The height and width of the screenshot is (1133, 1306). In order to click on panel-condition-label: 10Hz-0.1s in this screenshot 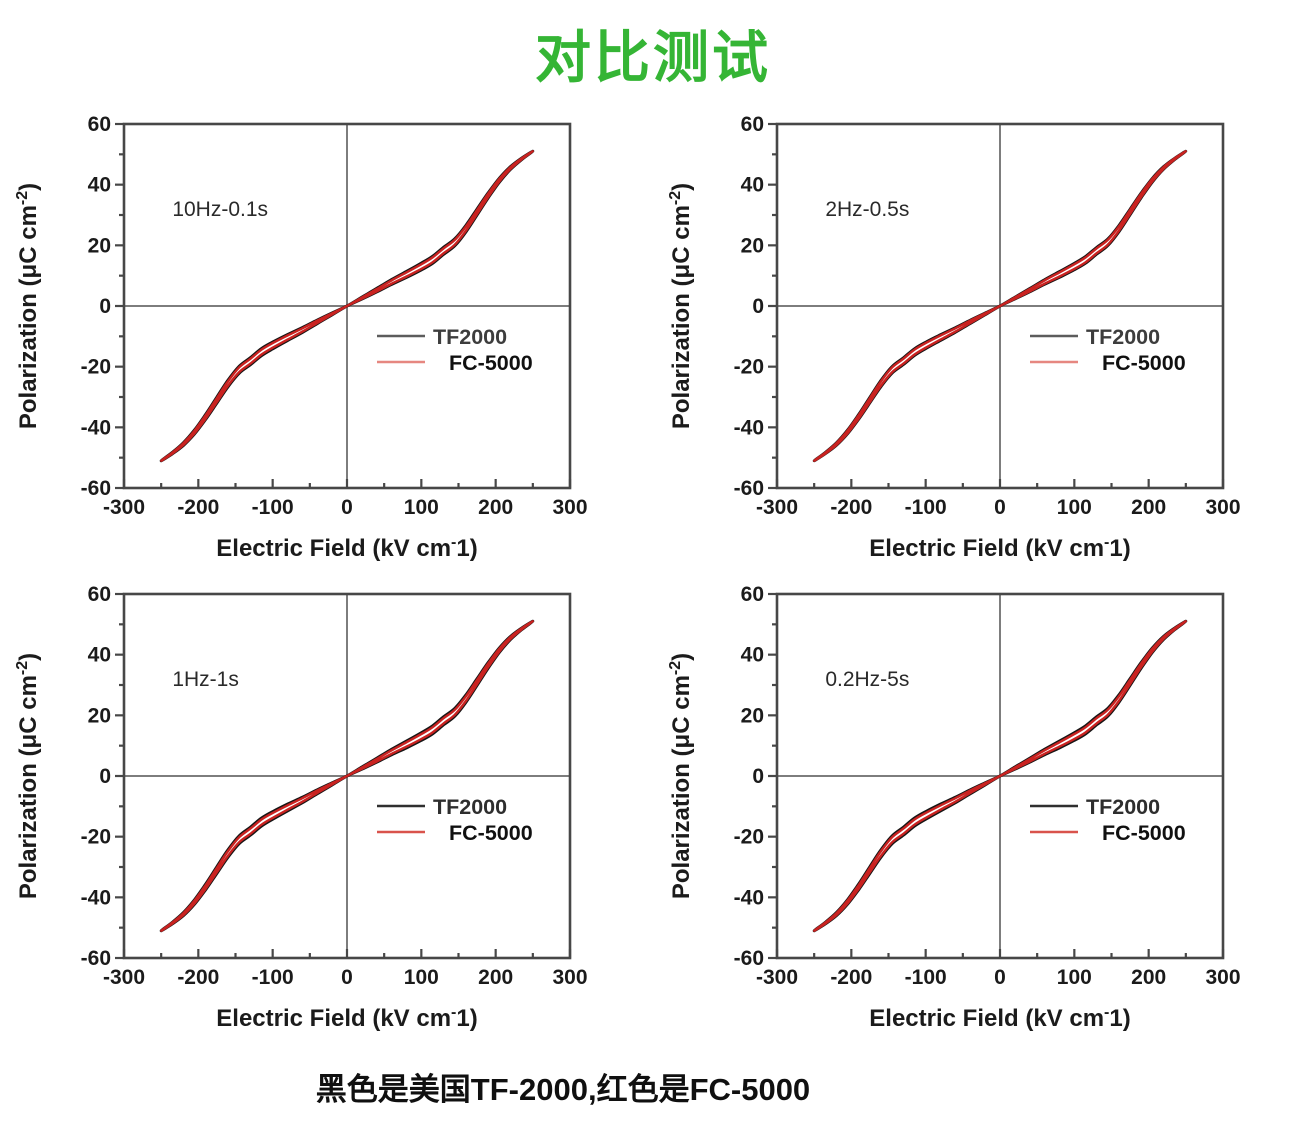, I will do `click(220, 209)`.